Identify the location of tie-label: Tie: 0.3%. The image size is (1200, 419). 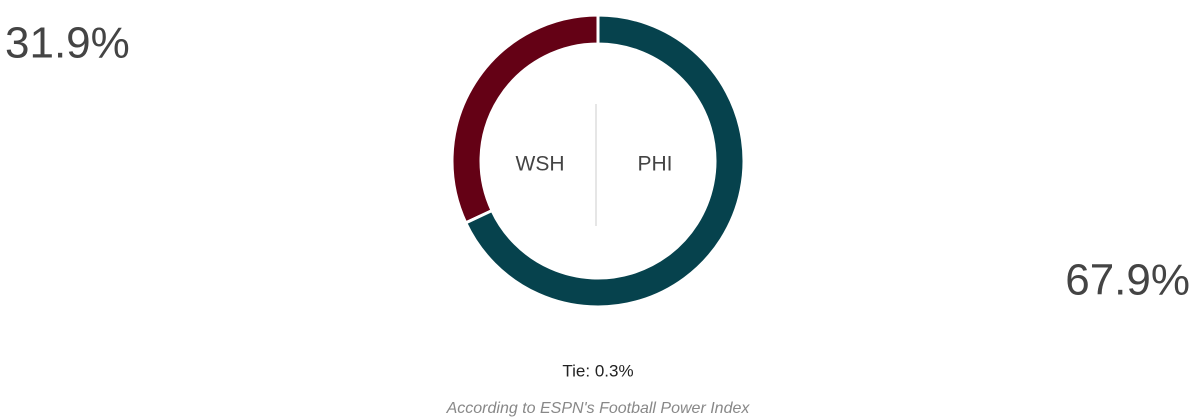
(597, 370).